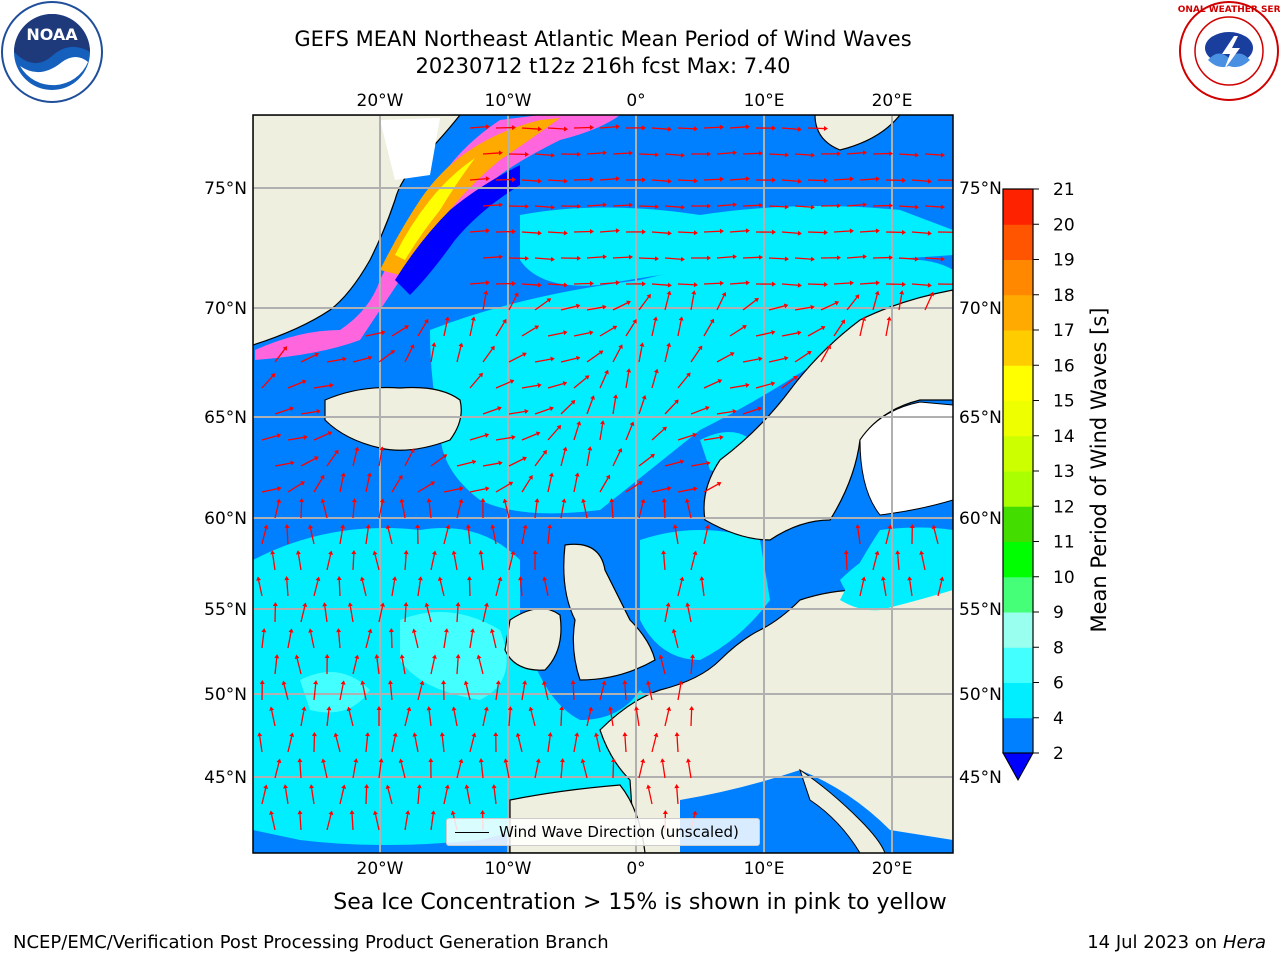 This screenshot has height=960, width=1280. Describe the element at coordinates (1064, 543) in the screenshot. I see `colorbar-tick-label: 11` at that location.